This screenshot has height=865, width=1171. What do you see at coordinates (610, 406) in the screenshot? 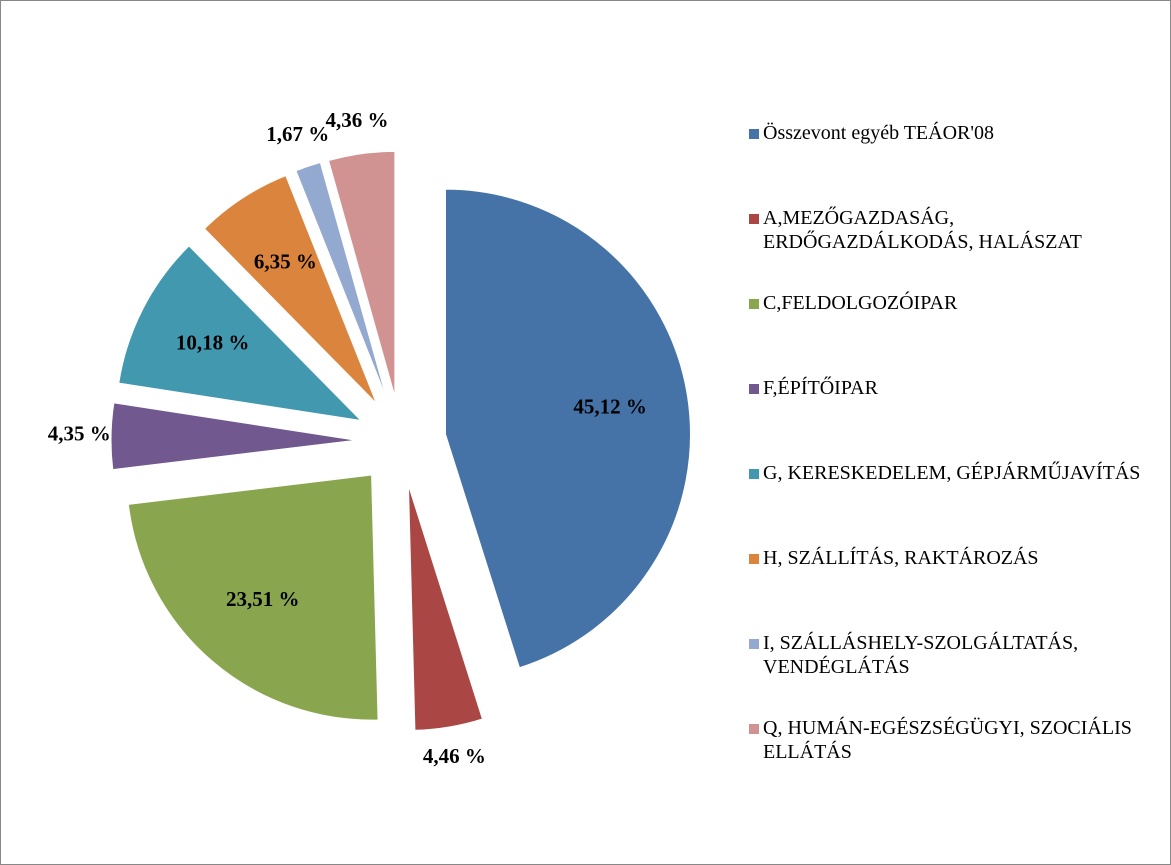
I see `data-label: 45,12 %` at bounding box center [610, 406].